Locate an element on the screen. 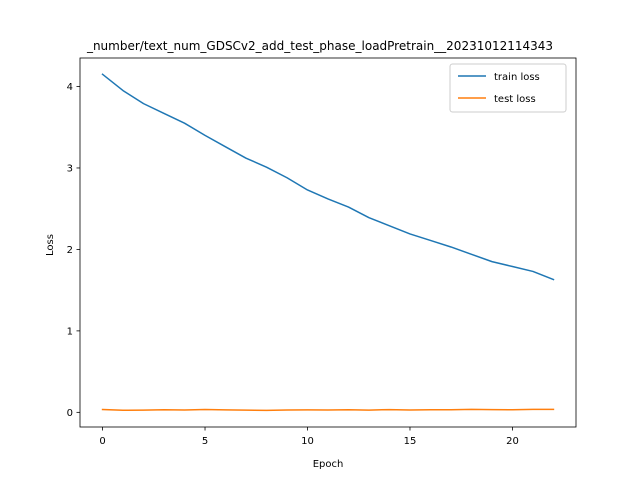 The width and height of the screenshot is (640, 480). y-tick-label: 1 is located at coordinates (70, 331).